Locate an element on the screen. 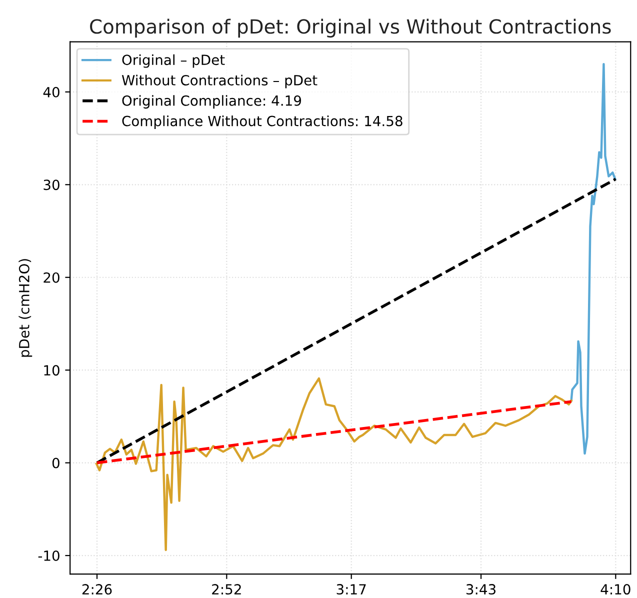  y-tick-label: 30 is located at coordinates (52, 185).